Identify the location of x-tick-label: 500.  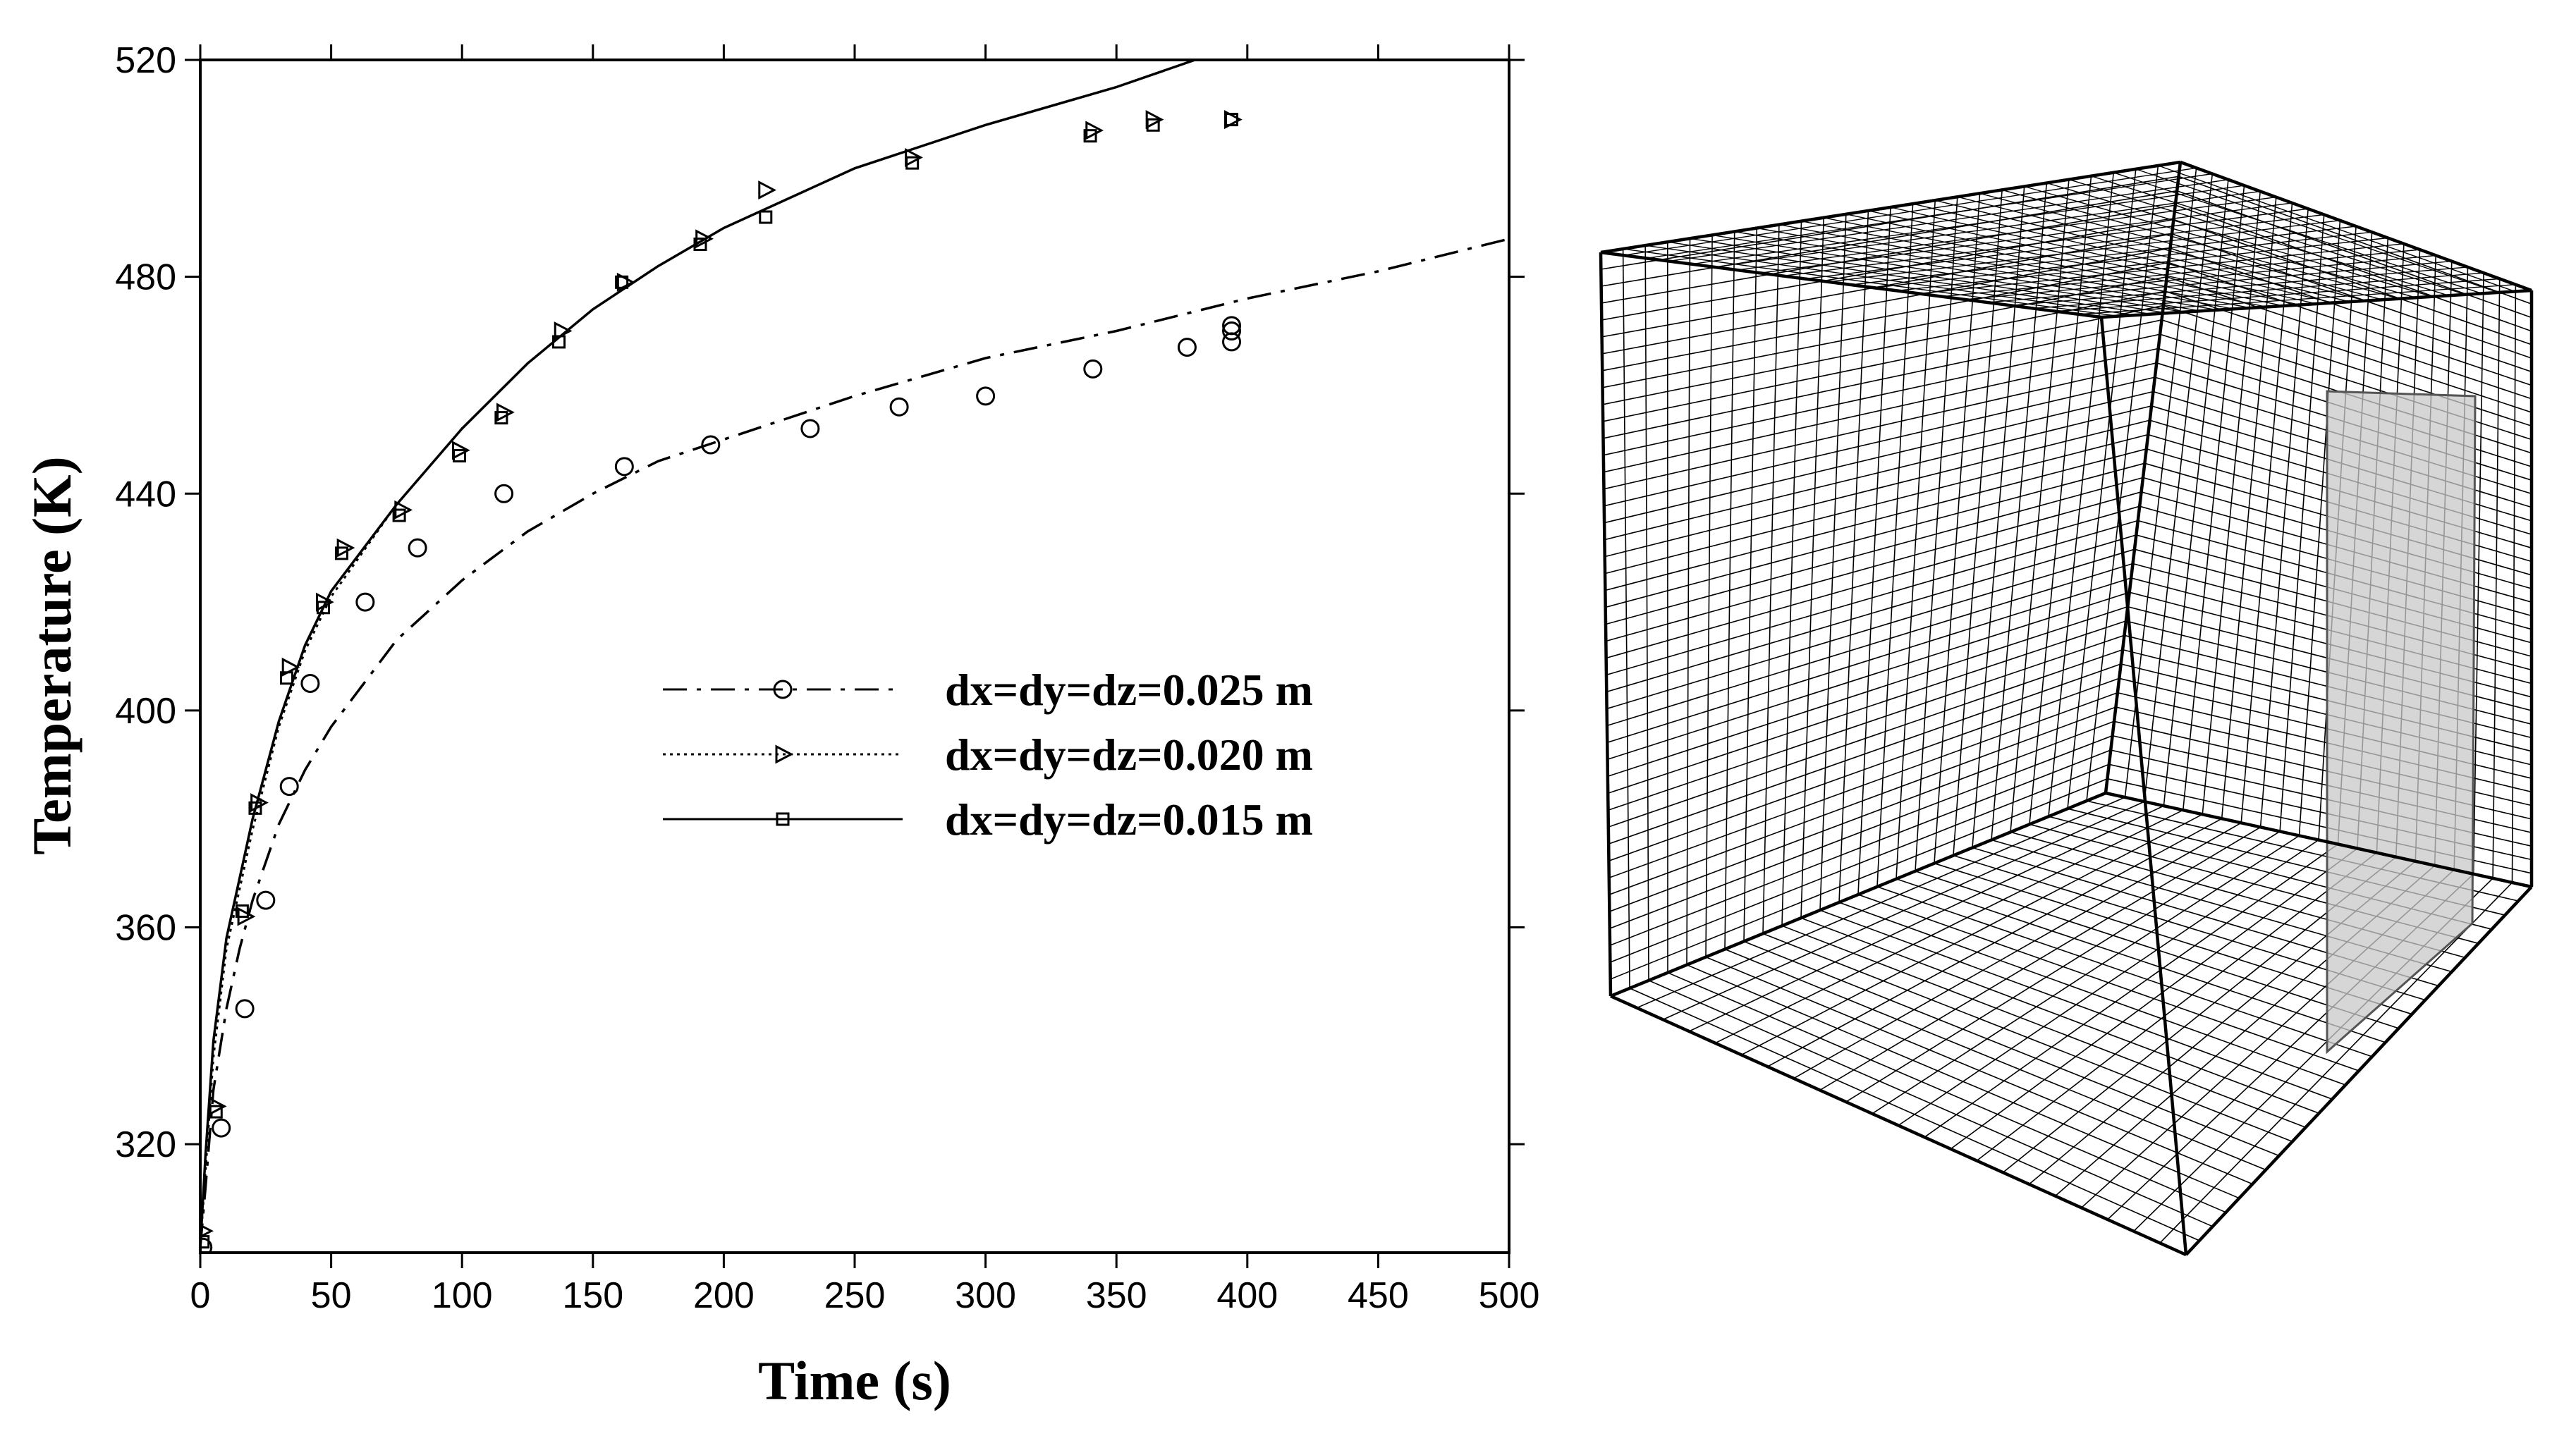
(1510, 1295).